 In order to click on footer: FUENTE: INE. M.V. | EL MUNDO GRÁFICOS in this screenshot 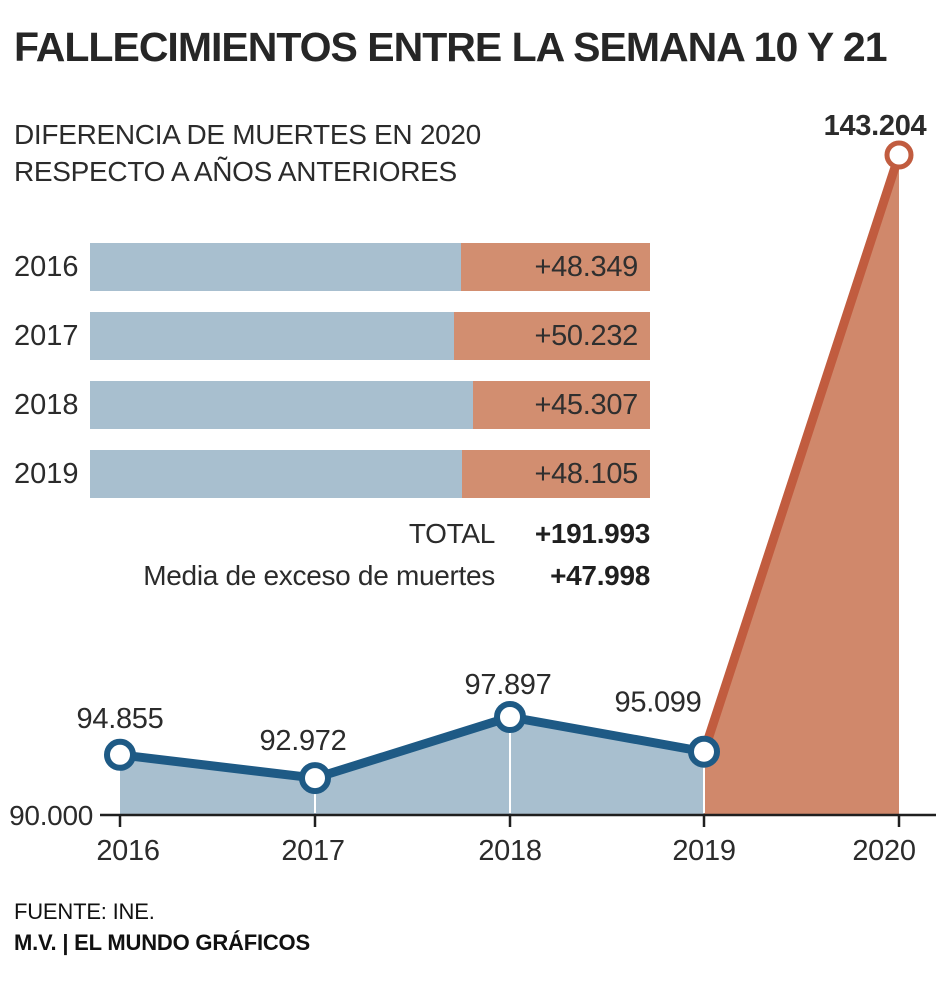, I will do `click(162, 927)`.